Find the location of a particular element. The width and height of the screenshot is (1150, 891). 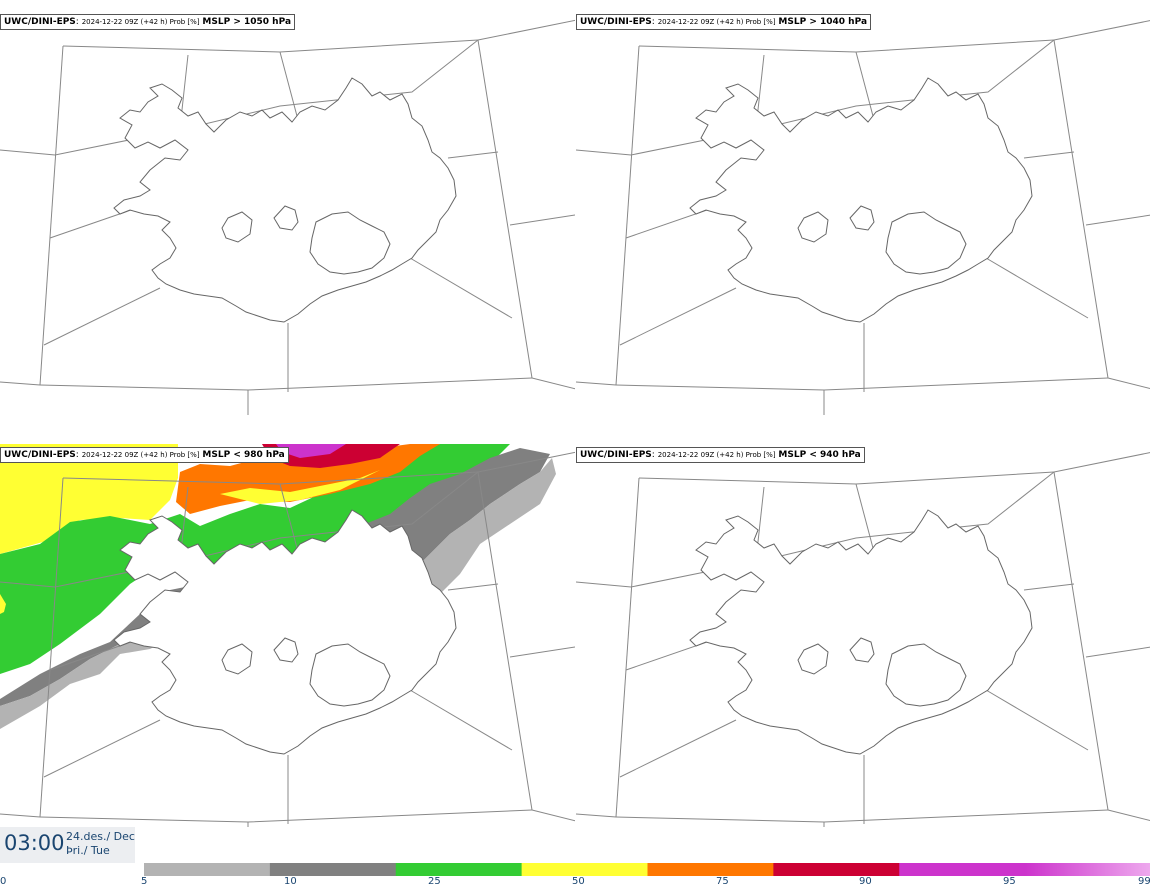

valid-date: 24.des./ Dec Þri./ Tue is located at coordinates (100, 844).